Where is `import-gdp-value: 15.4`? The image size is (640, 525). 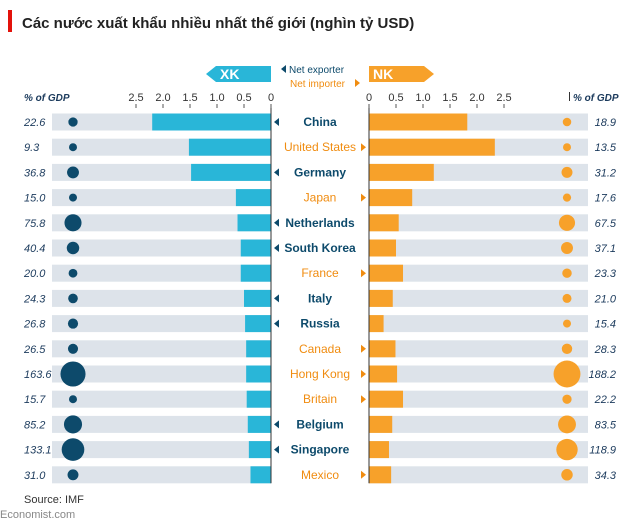 import-gdp-value: 15.4 is located at coordinates (605, 325).